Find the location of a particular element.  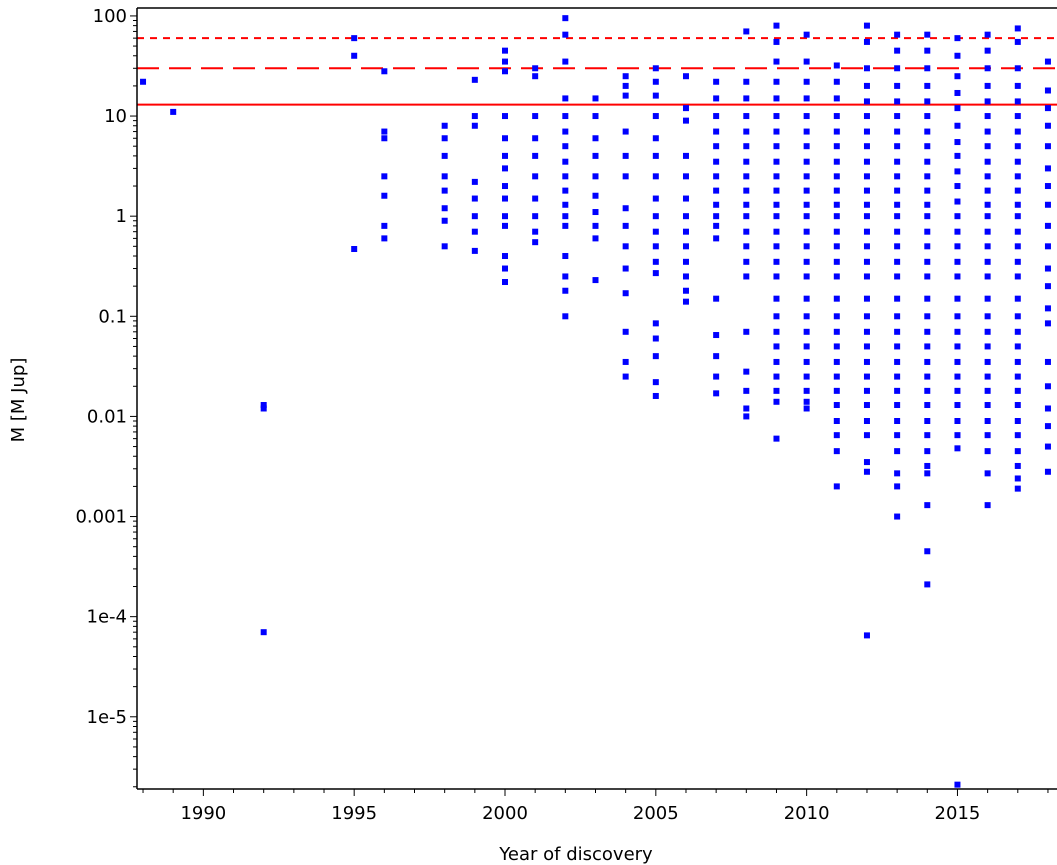

y-axis-title: M [M Jup] is located at coordinates (18, 400).